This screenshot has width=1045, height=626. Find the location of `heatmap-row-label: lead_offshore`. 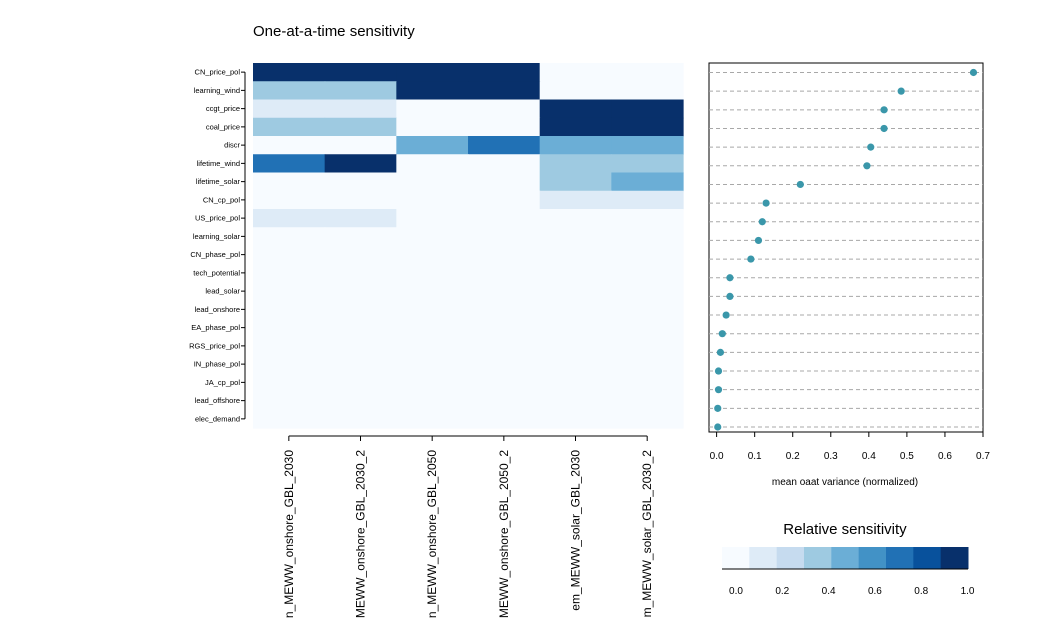

heatmap-row-label: lead_offshore is located at coordinates (217, 400).